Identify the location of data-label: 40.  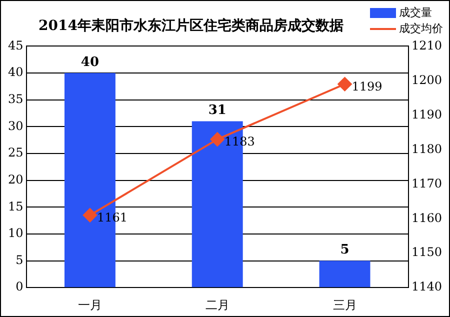
(90, 62).